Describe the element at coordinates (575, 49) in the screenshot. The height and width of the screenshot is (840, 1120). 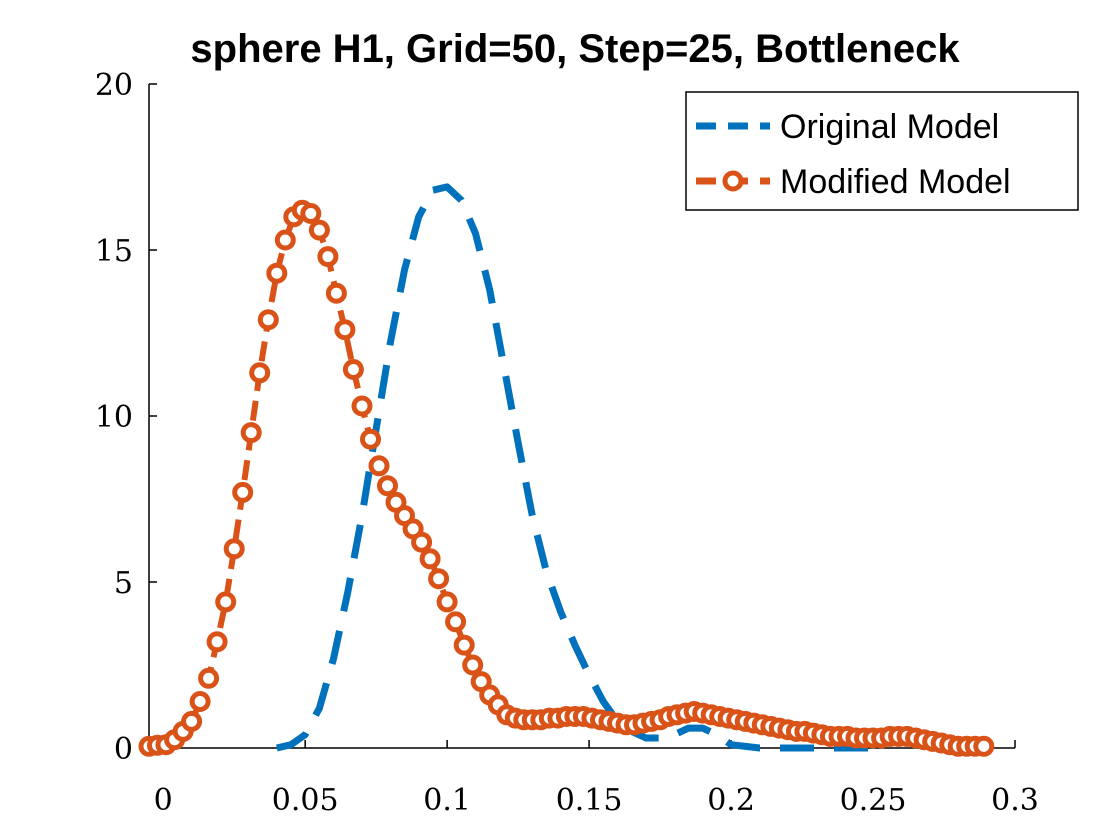
I see `chart-title: sphere H1, Grid=50, Step=25, Bottleneck` at that location.